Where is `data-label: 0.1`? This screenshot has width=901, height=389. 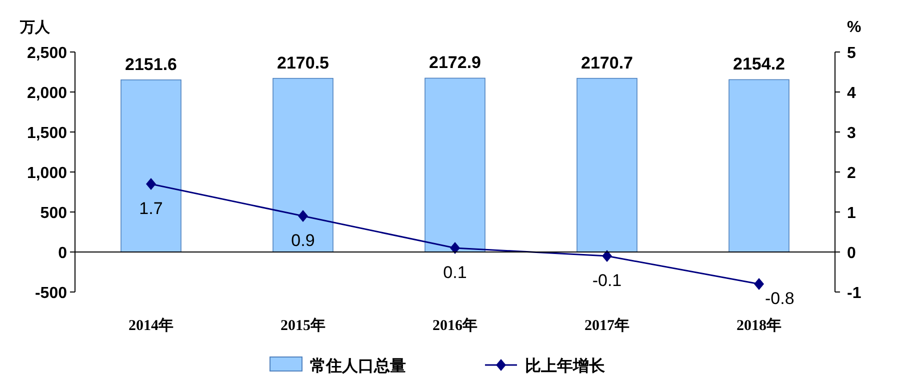
data-label: 0.1 is located at coordinates (455, 272).